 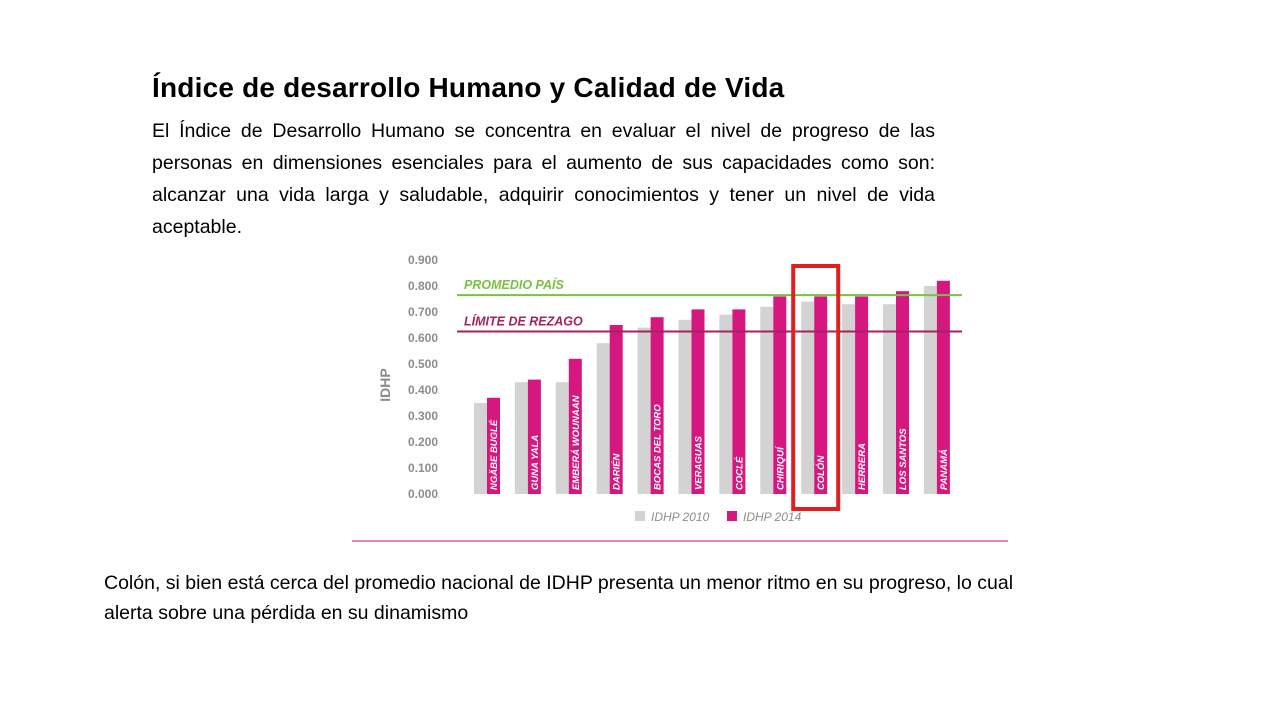 I want to click on category-label: COLÓN, so click(x=821, y=472).